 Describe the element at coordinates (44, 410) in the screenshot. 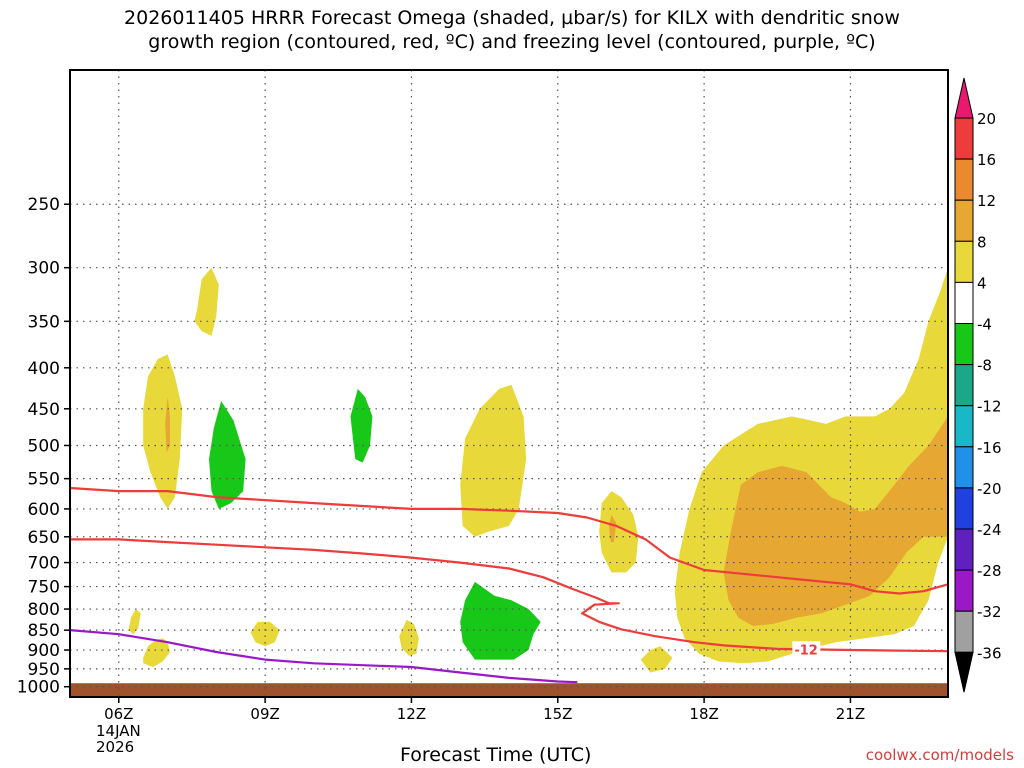

I see `y-tick-label-450: 450` at that location.